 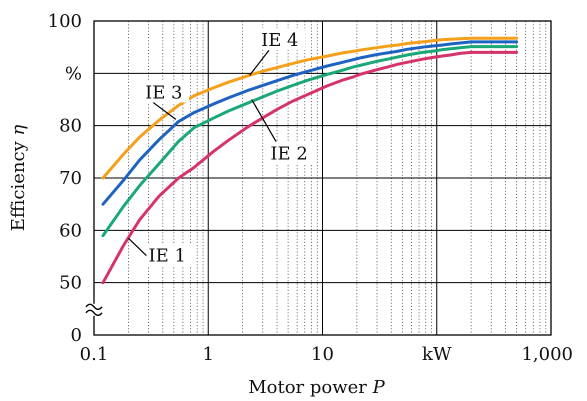 I want to click on x-axis-variable: P, so click(x=379, y=387).